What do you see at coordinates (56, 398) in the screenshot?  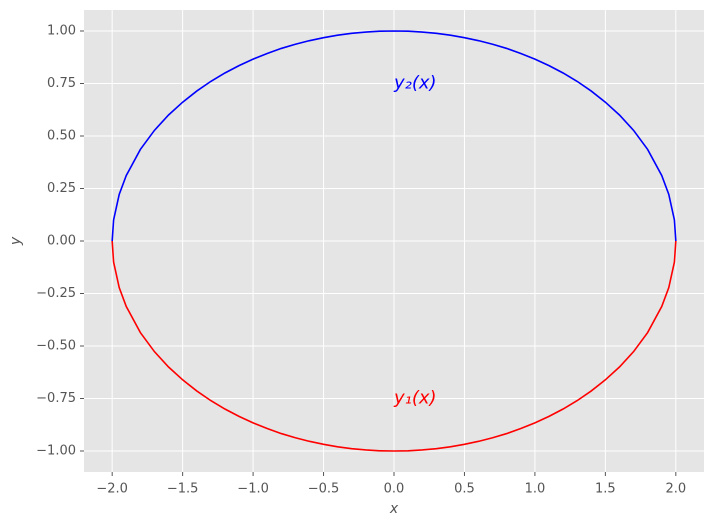 I see `y-tick-label: −0.75` at bounding box center [56, 398].